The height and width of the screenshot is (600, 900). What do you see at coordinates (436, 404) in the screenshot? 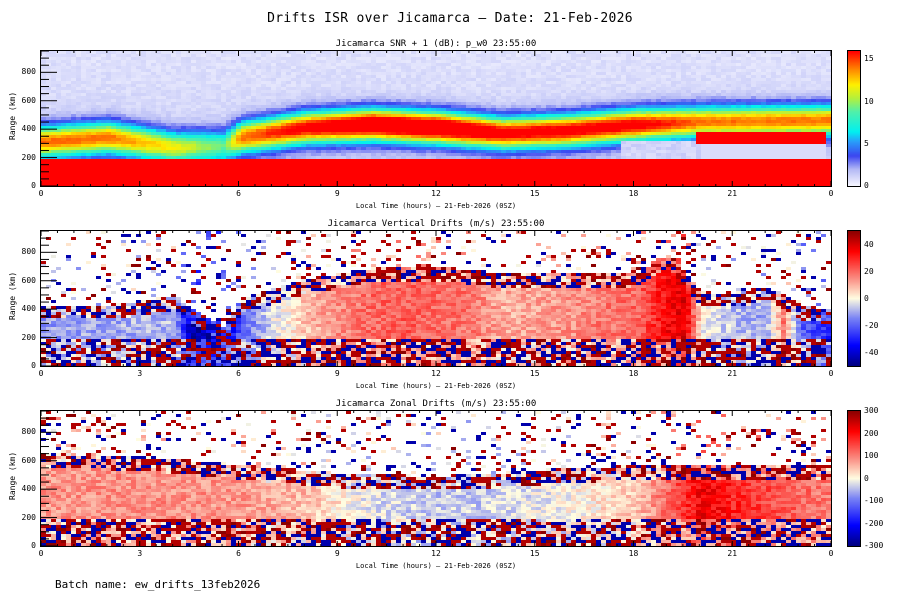
I see `panel-title: Jicamarca Zonal Drifts (m/s) 23:55:00` at bounding box center [436, 404].